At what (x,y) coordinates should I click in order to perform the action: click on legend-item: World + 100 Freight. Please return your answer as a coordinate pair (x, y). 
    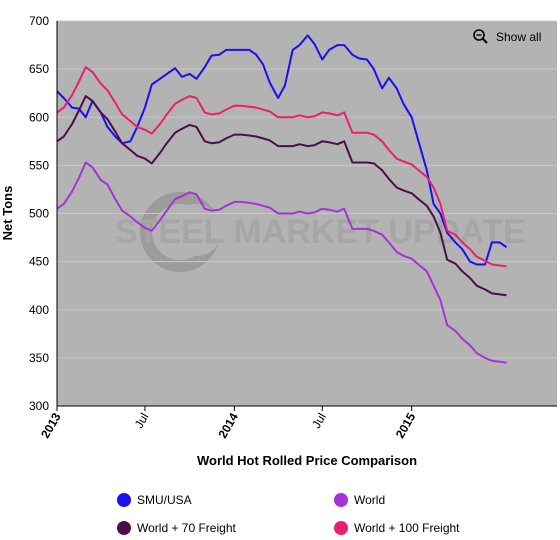
    Looking at the image, I should click on (397, 528).